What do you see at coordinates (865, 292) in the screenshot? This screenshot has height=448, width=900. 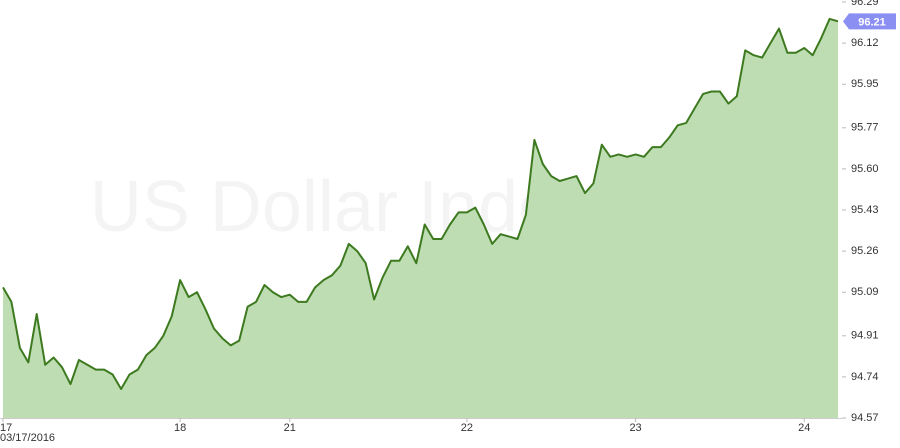 I see `y-tick-label: 95.09` at bounding box center [865, 292].